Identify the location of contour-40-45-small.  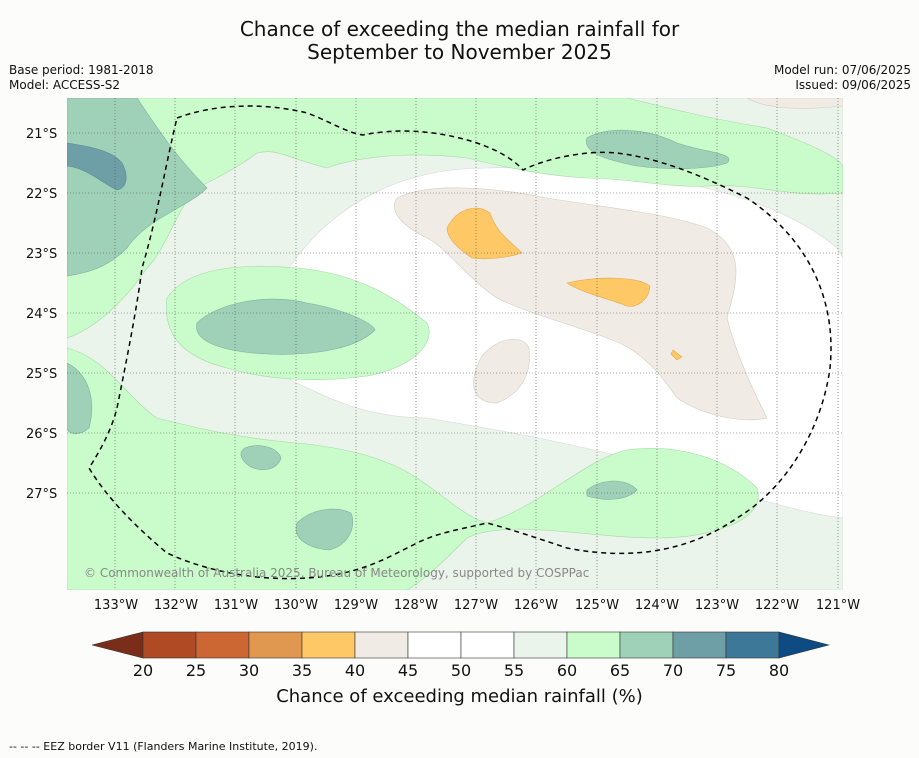
(501, 371).